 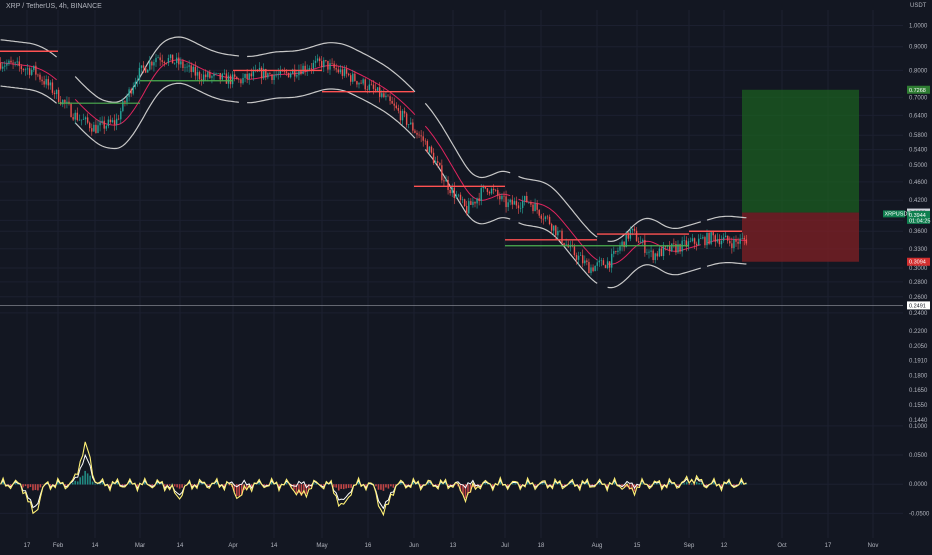 What do you see at coordinates (918, 232) in the screenshot?
I see `y-tick-label: 0.3600` at bounding box center [918, 232].